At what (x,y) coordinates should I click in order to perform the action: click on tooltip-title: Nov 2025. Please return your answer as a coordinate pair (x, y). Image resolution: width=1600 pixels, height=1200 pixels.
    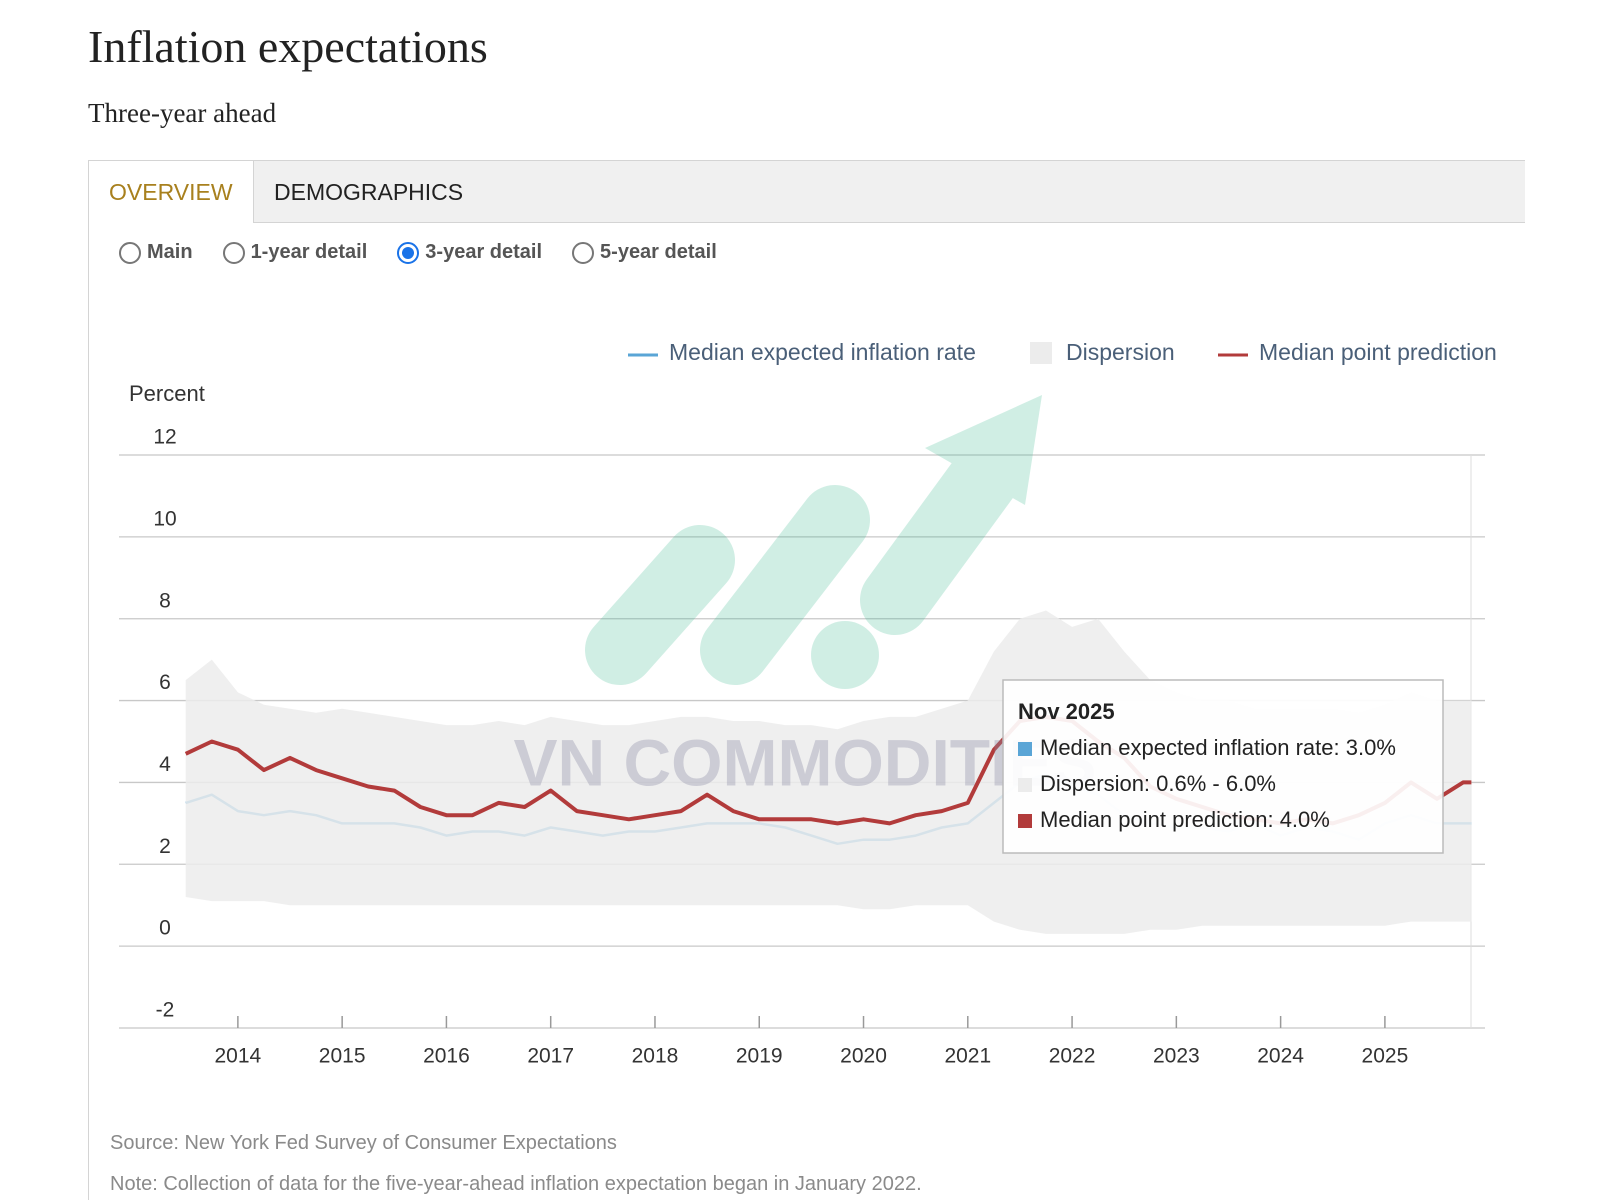
    Looking at the image, I should click on (1066, 711).